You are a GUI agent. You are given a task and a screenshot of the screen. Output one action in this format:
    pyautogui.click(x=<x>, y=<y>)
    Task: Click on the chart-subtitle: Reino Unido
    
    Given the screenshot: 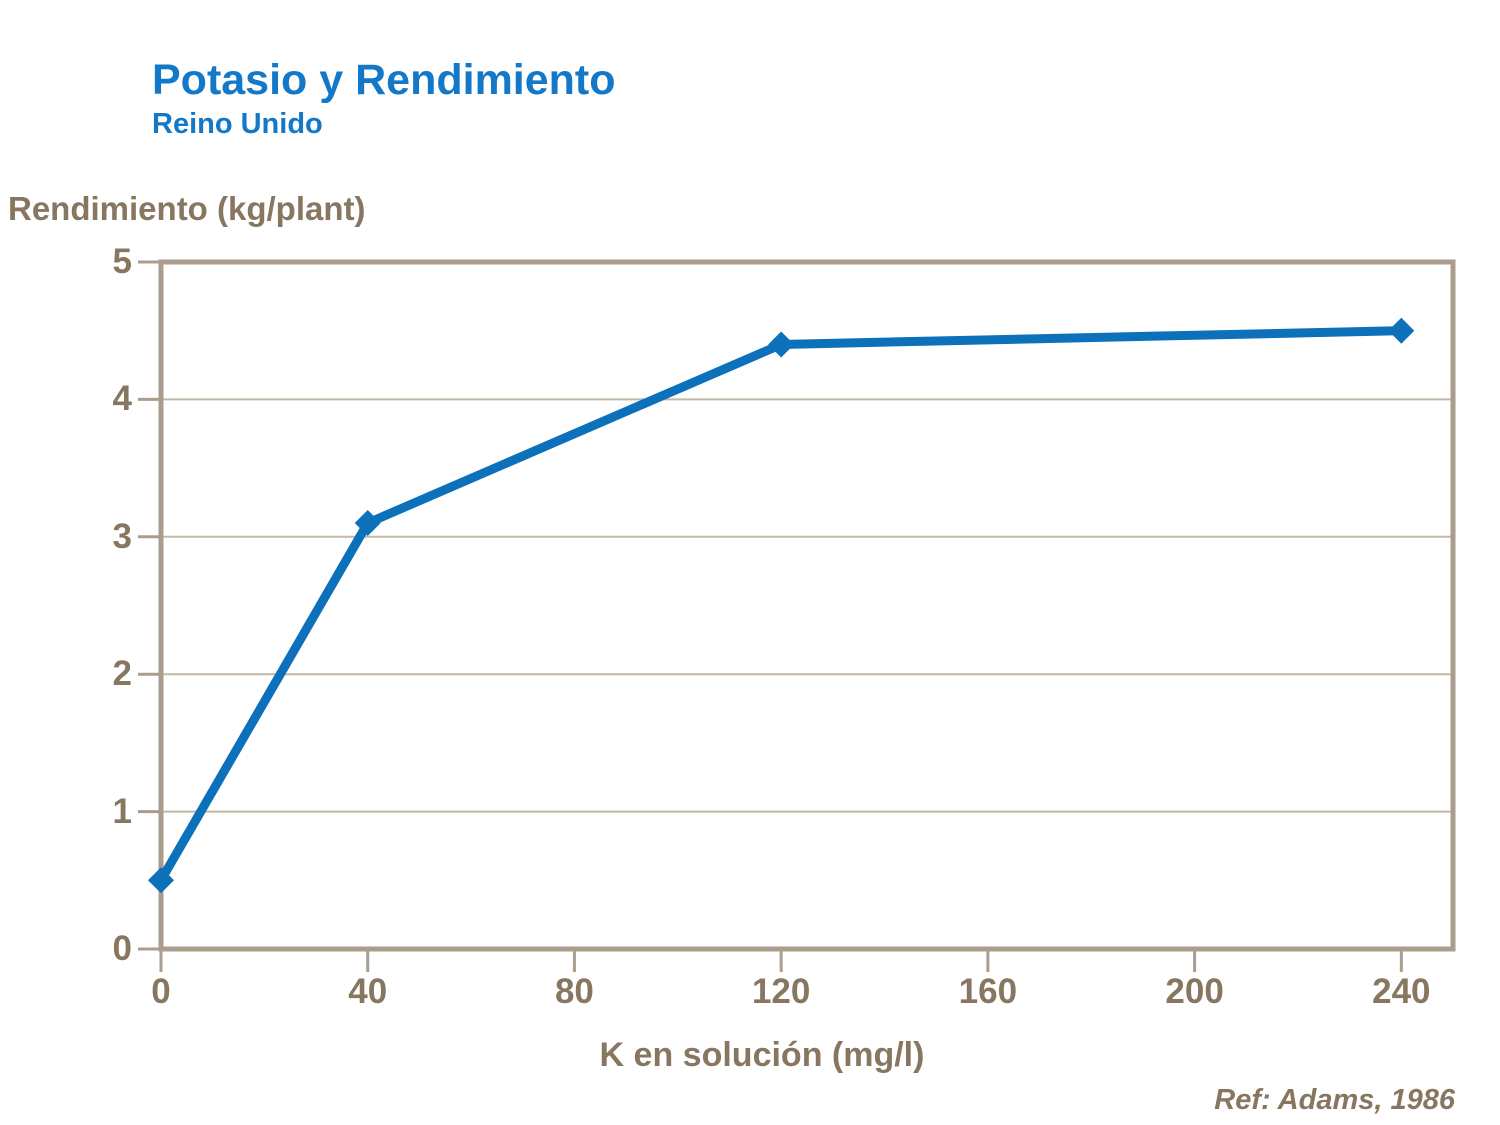 What is the action you would take?
    pyautogui.click(x=237, y=124)
    